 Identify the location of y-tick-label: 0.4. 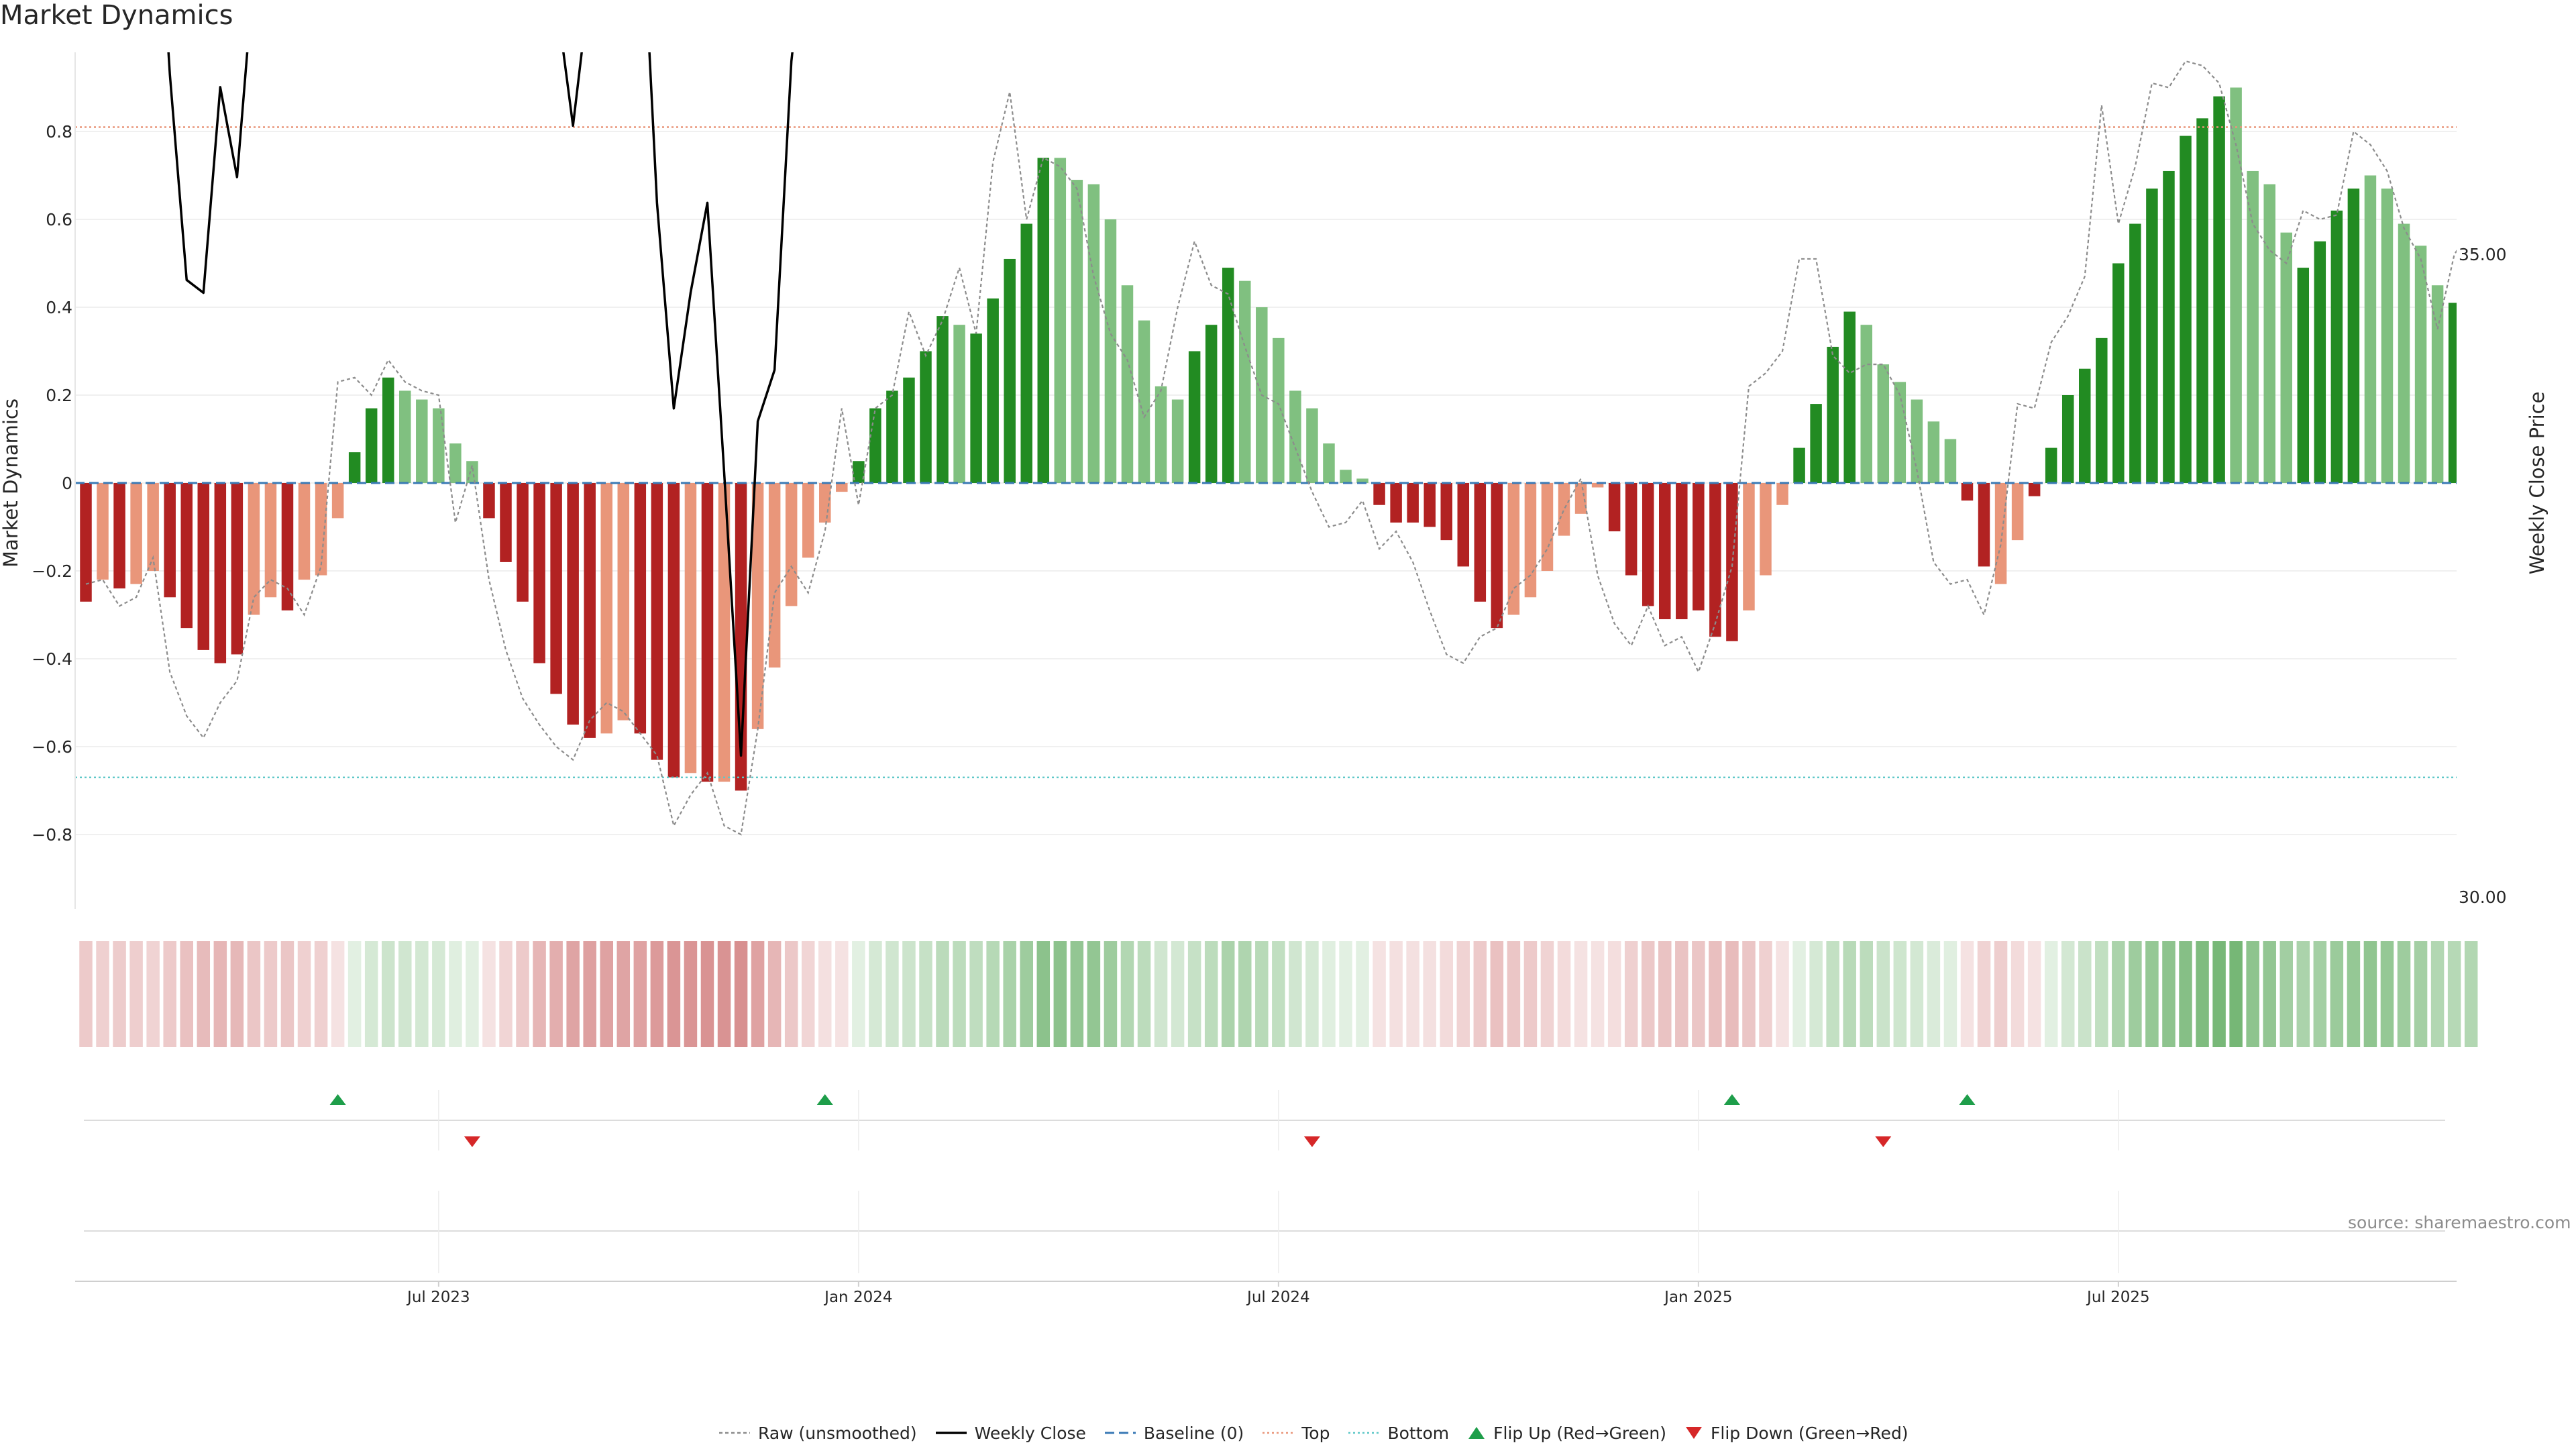
(59, 307).